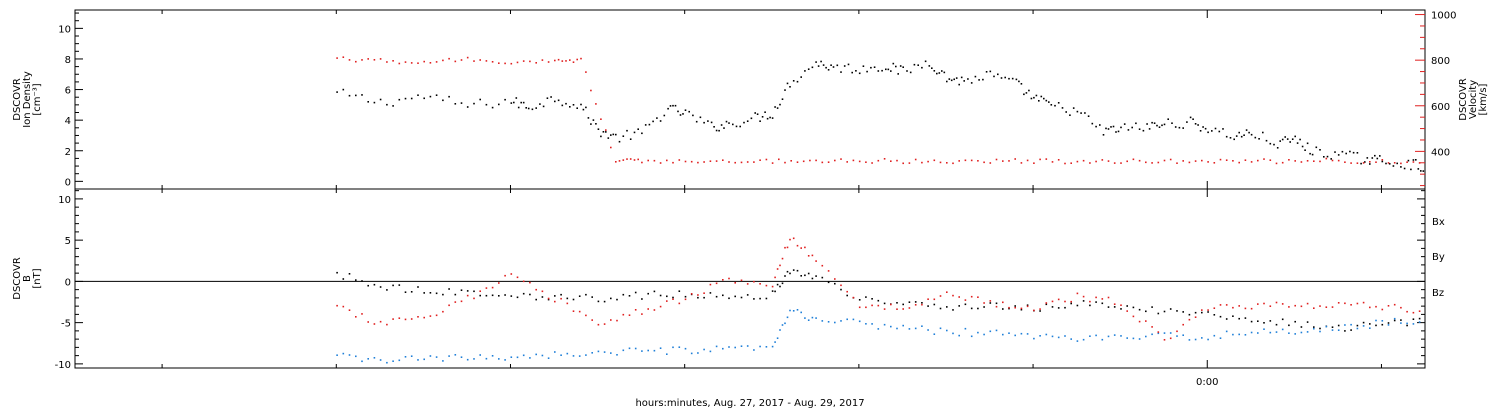  I want to click on x-tick-label: 0:00, so click(1207, 382).